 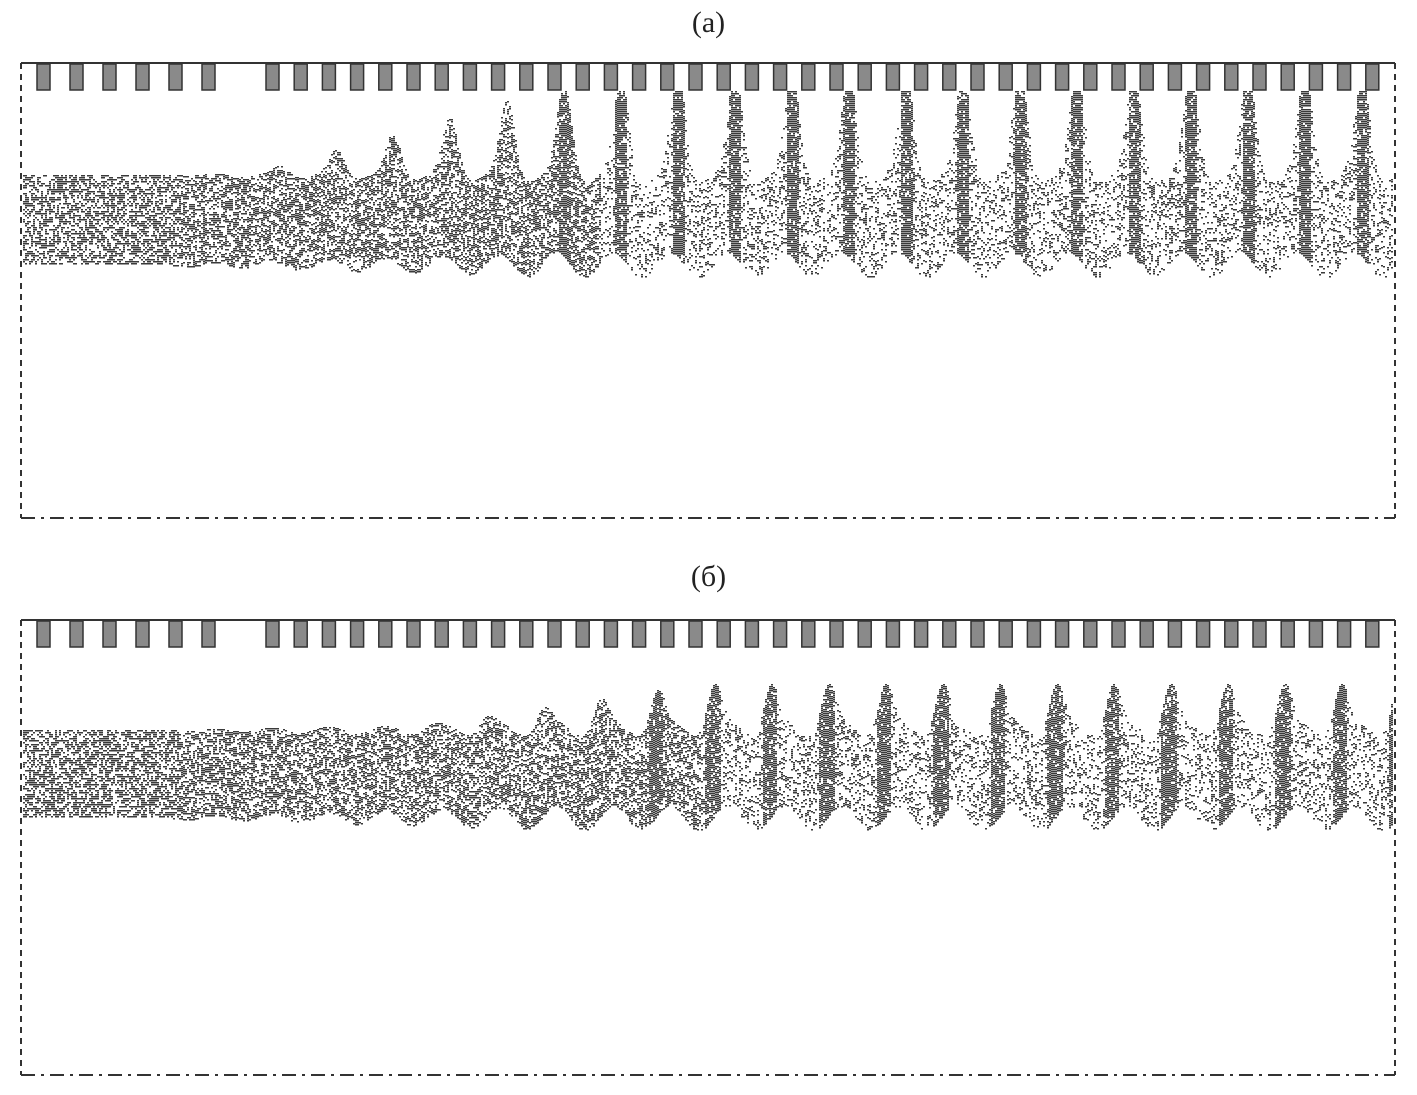 What do you see at coordinates (708, 22) in the screenshot?
I see `panel-a-label: (а)` at bounding box center [708, 22].